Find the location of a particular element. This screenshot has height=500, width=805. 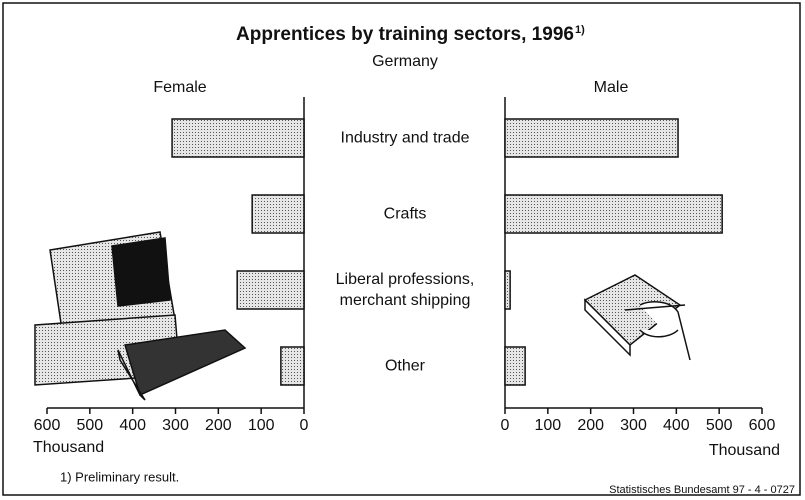

footnote: 1) Preliminary result. is located at coordinates (119, 476).